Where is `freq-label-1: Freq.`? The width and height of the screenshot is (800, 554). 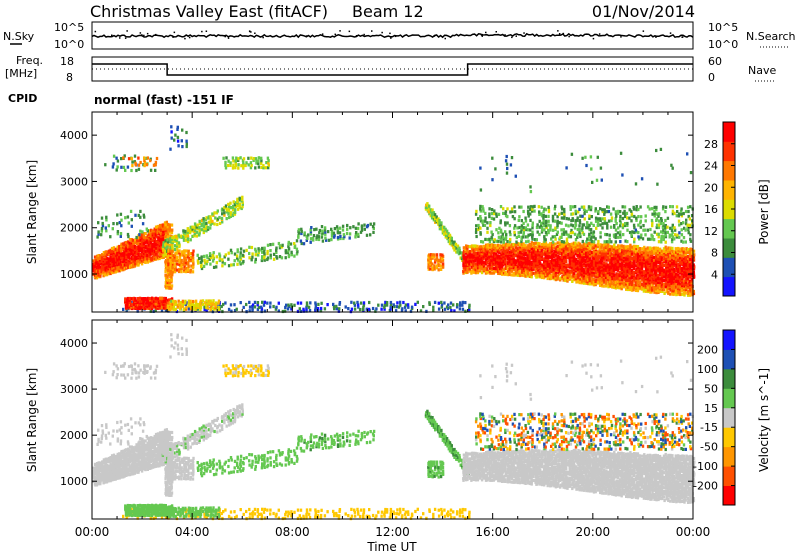 freq-label-1: Freq. is located at coordinates (29, 60).